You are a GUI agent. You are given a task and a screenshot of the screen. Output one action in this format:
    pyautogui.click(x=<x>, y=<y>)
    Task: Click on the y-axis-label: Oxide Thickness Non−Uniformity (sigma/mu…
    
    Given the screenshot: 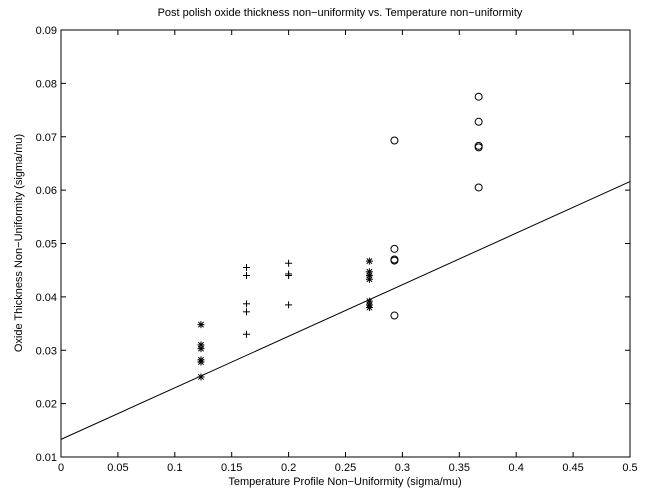 What is the action you would take?
    pyautogui.click(x=19, y=243)
    